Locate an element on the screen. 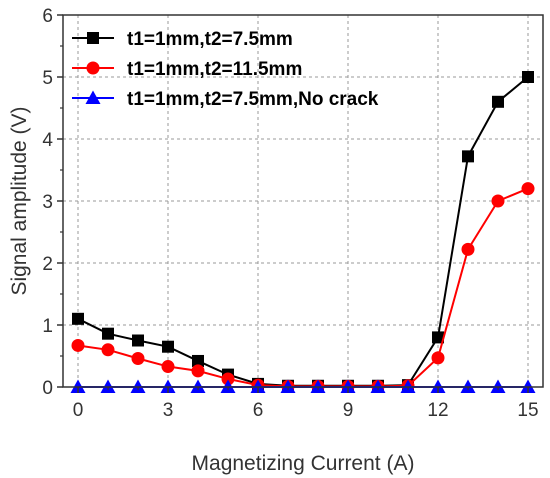 The height and width of the screenshot is (478, 550). legend-label: t1=1mm,t2=11.5mm is located at coordinates (214, 69).